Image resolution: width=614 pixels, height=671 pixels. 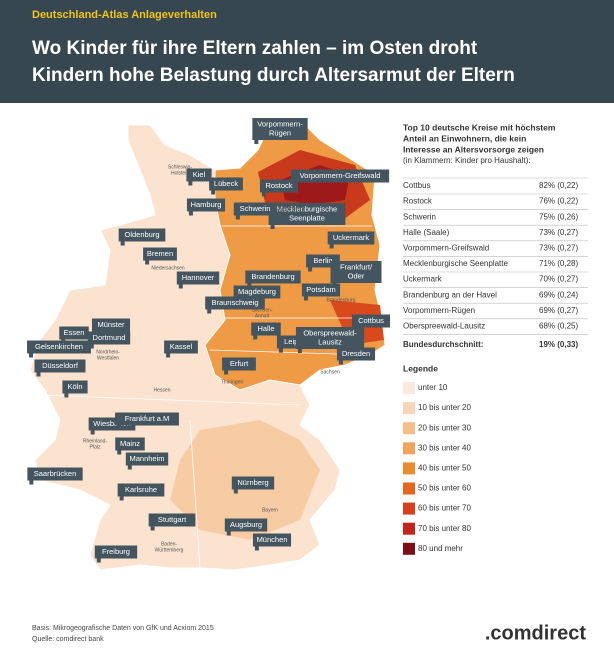 What do you see at coordinates (479, 127) in the screenshot?
I see `table-title: Top 10 deutsche Kreise mit höchstem` at bounding box center [479, 127].